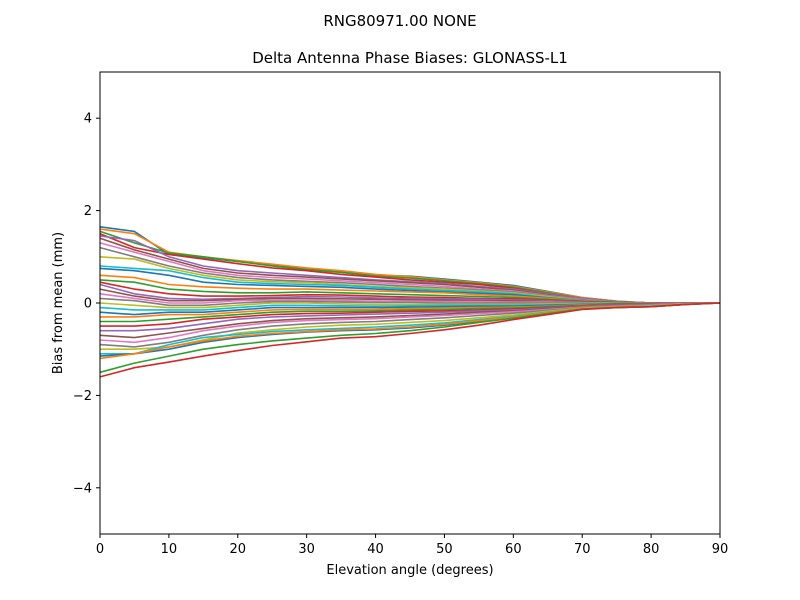 Image resolution: width=800 pixels, height=600 pixels. I want to click on x-tick-label: 70, so click(582, 549).